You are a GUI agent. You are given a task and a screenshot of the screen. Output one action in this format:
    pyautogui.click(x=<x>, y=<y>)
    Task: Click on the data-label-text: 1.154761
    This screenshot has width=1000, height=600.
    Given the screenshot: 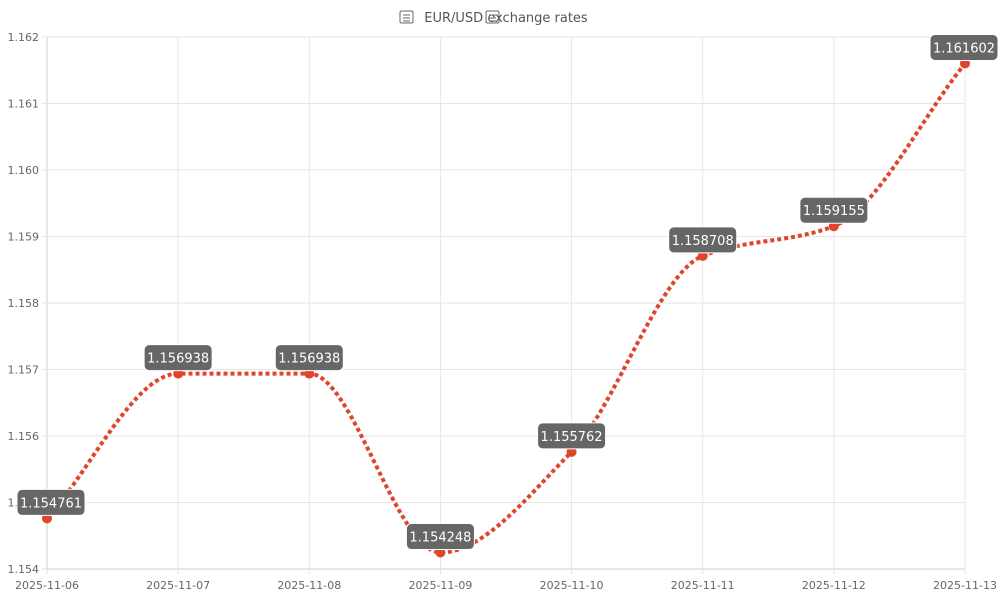 What is the action you would take?
    pyautogui.click(x=51, y=503)
    